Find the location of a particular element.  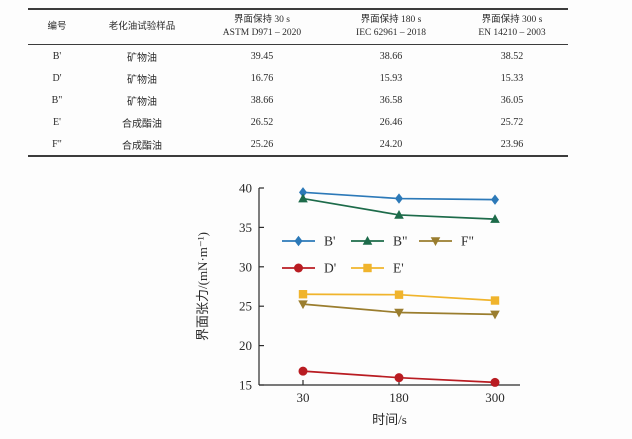

cell-id: B" is located at coordinates (57, 100).